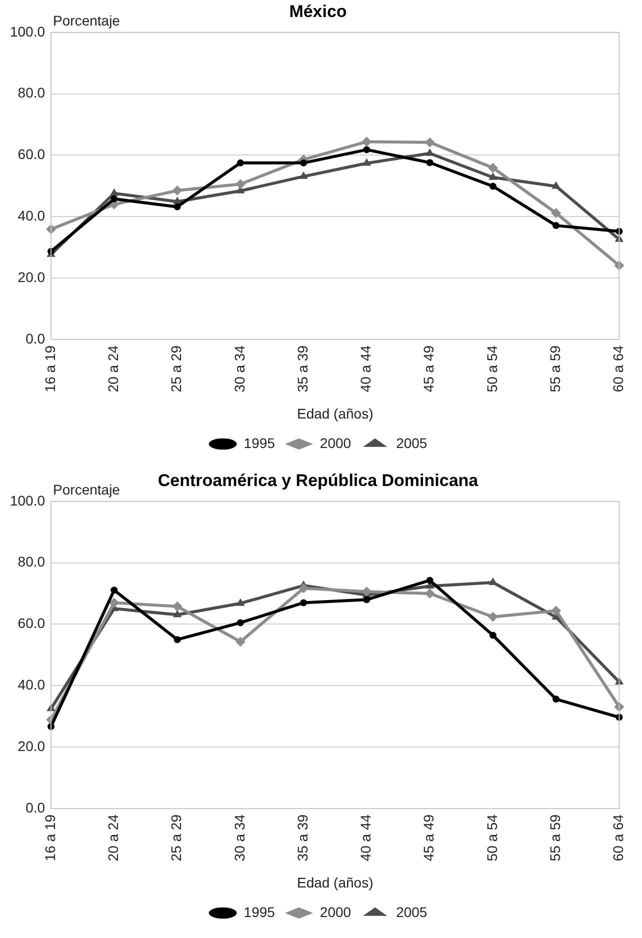 The image size is (642, 938). I want to click on chart-title: Centroamérica y República Dominicana, so click(318, 480).